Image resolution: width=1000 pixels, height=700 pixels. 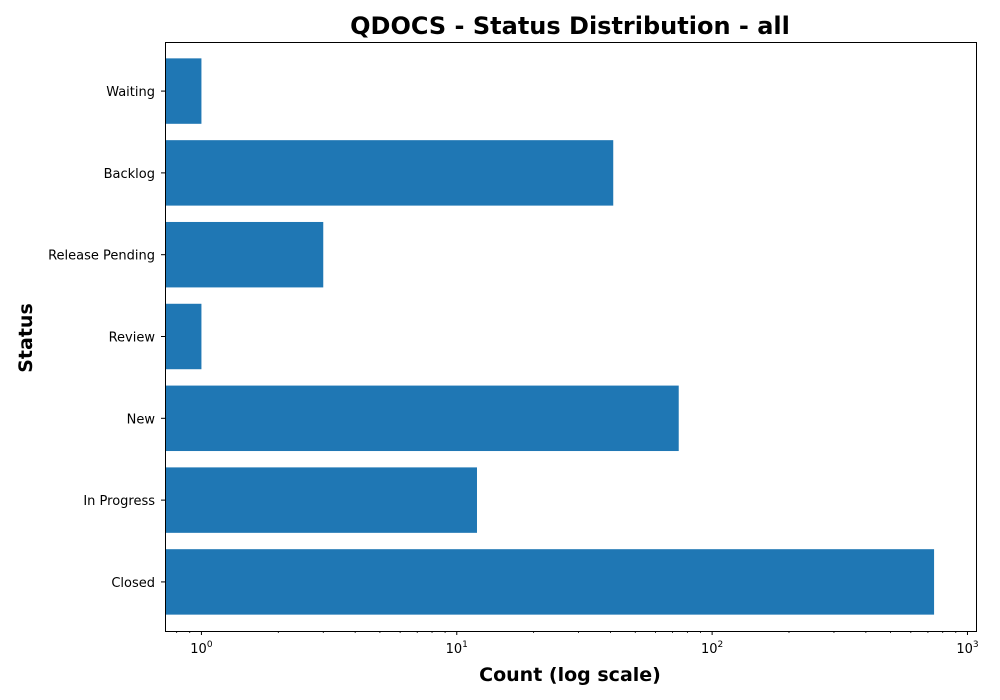 What do you see at coordinates (244, 254) in the screenshot?
I see `bar-release-pending` at bounding box center [244, 254].